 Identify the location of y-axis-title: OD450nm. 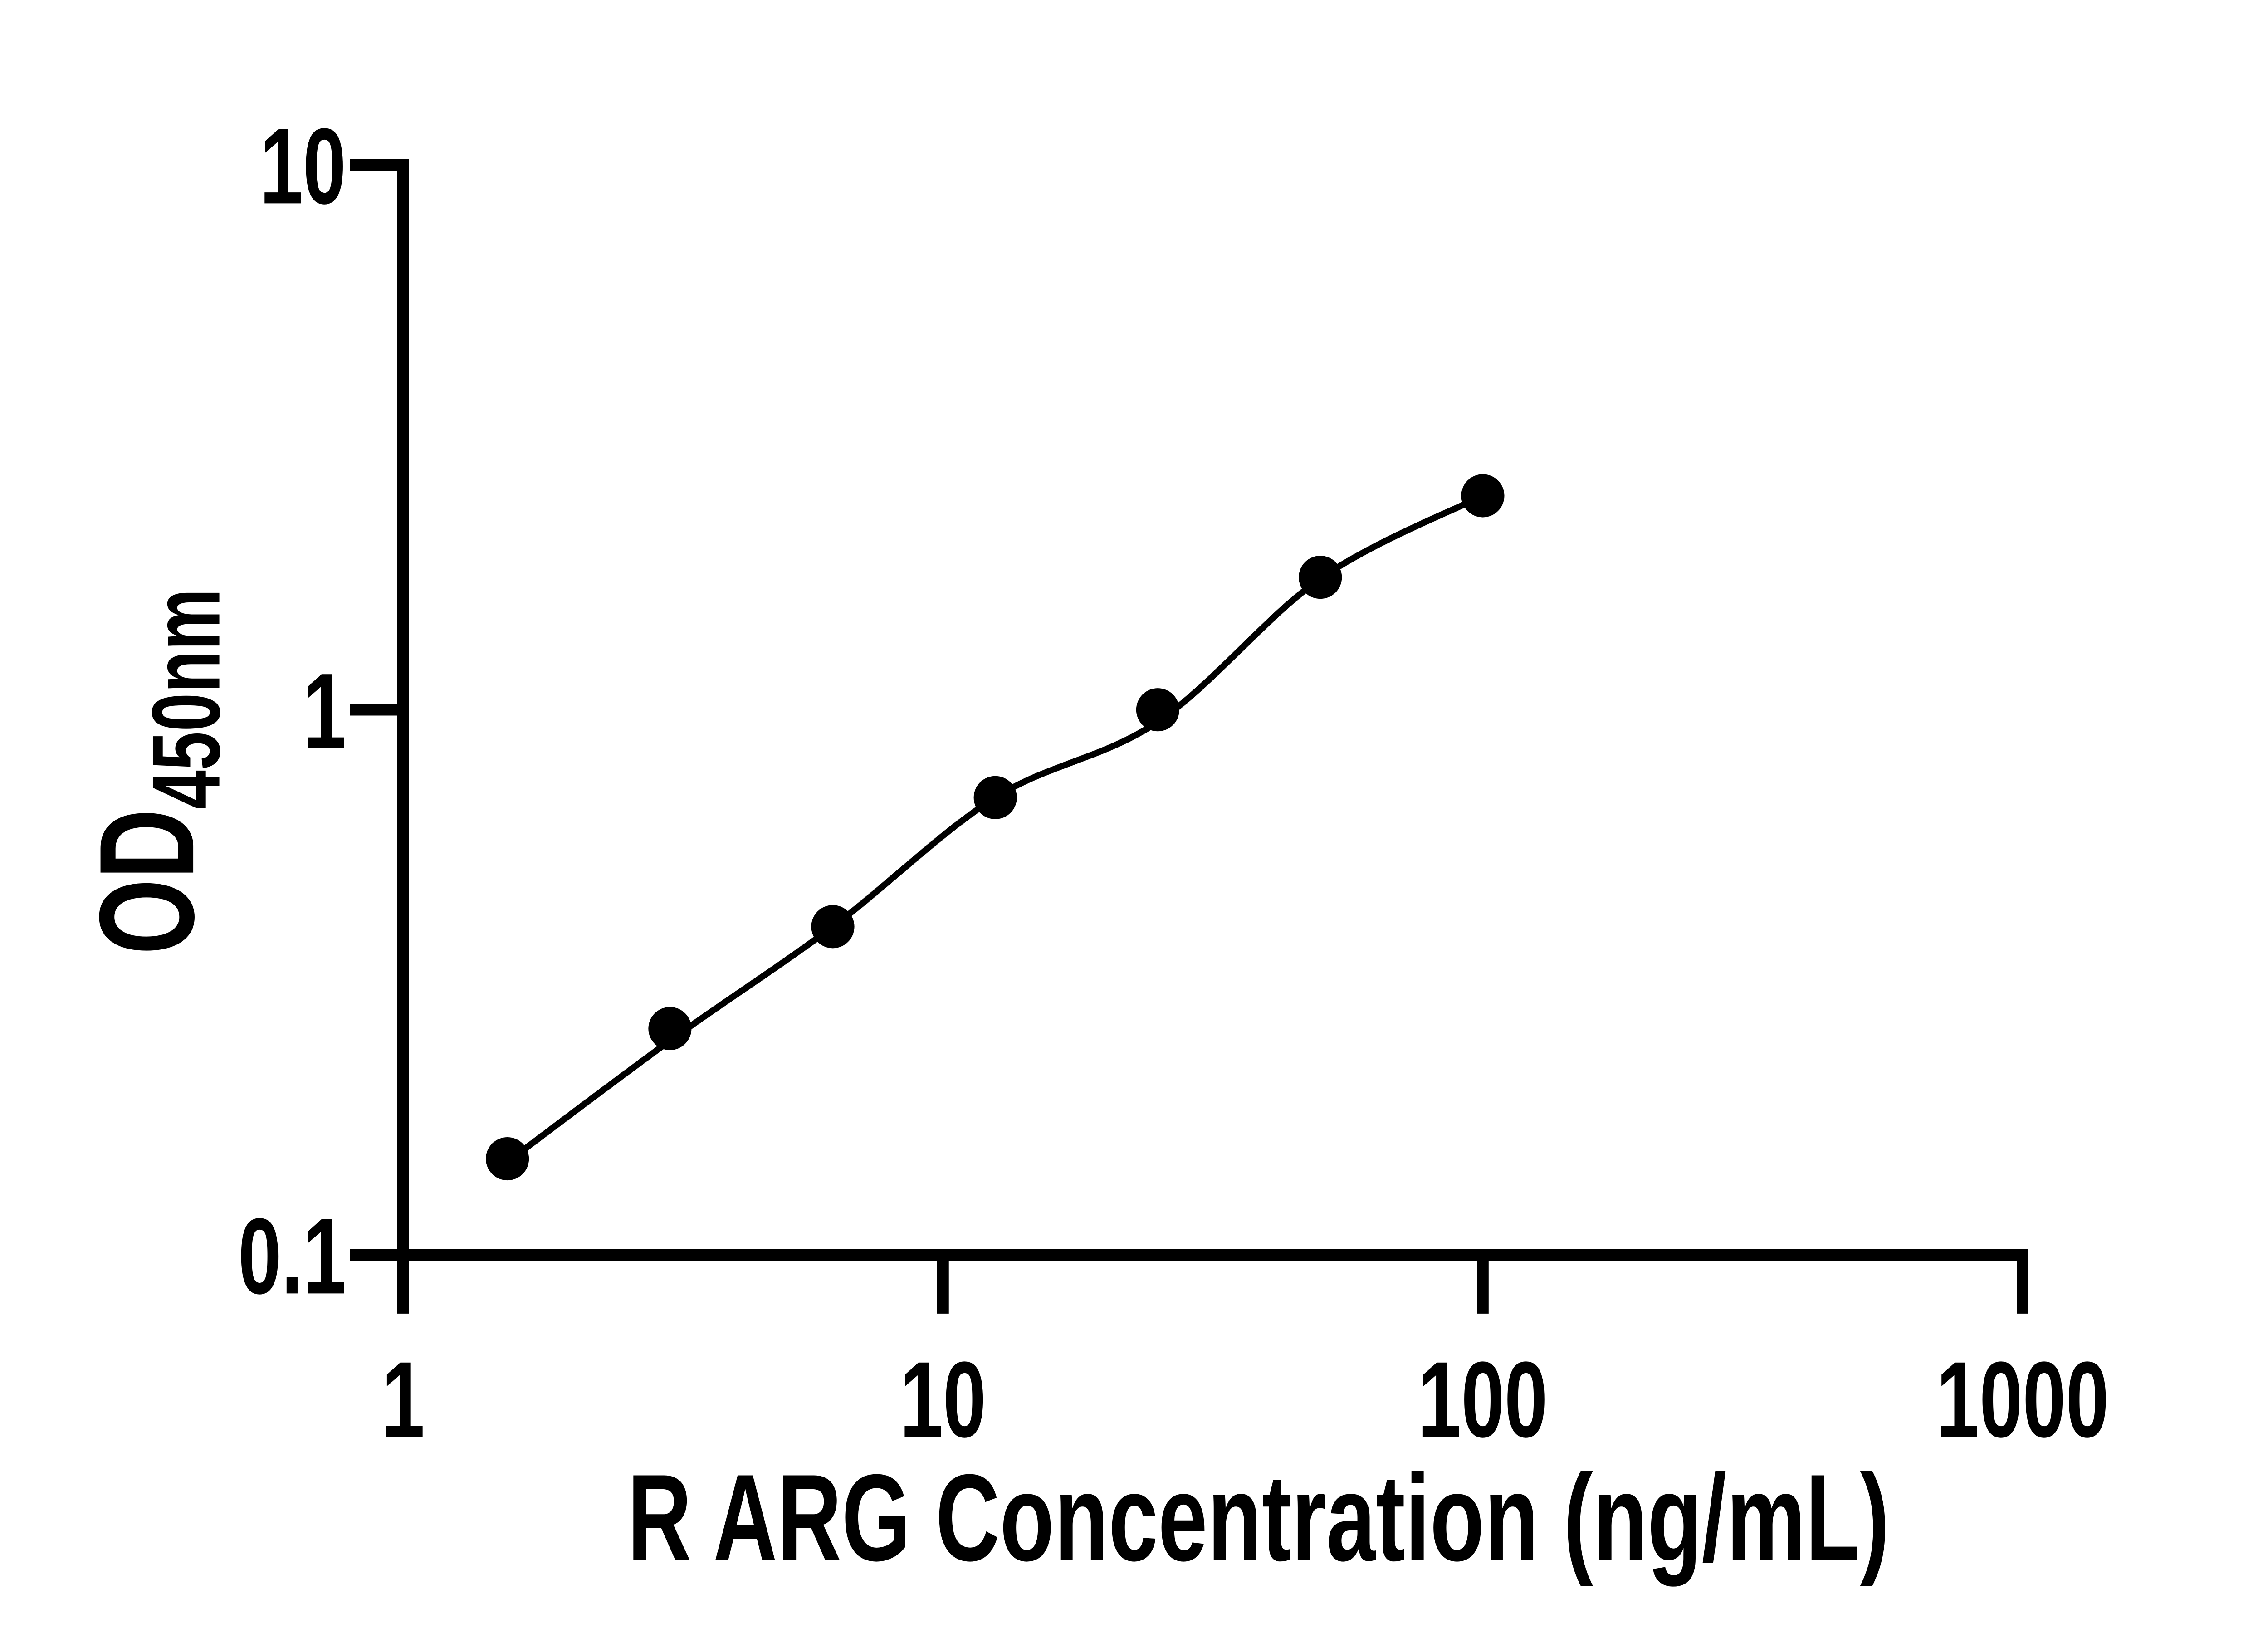
(156, 771).